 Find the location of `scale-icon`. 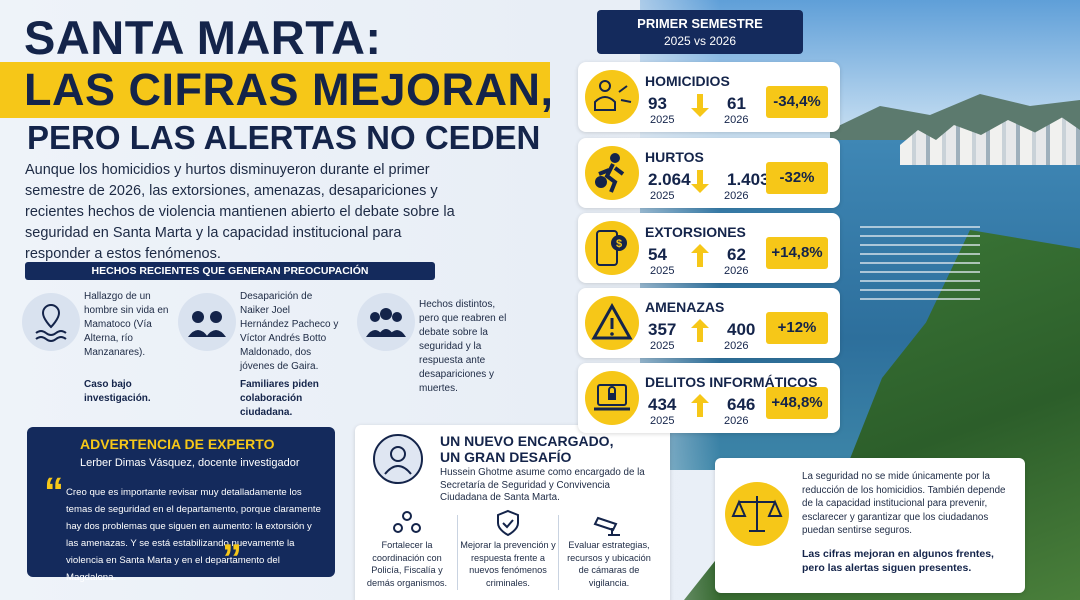

scale-icon is located at coordinates (757, 514).